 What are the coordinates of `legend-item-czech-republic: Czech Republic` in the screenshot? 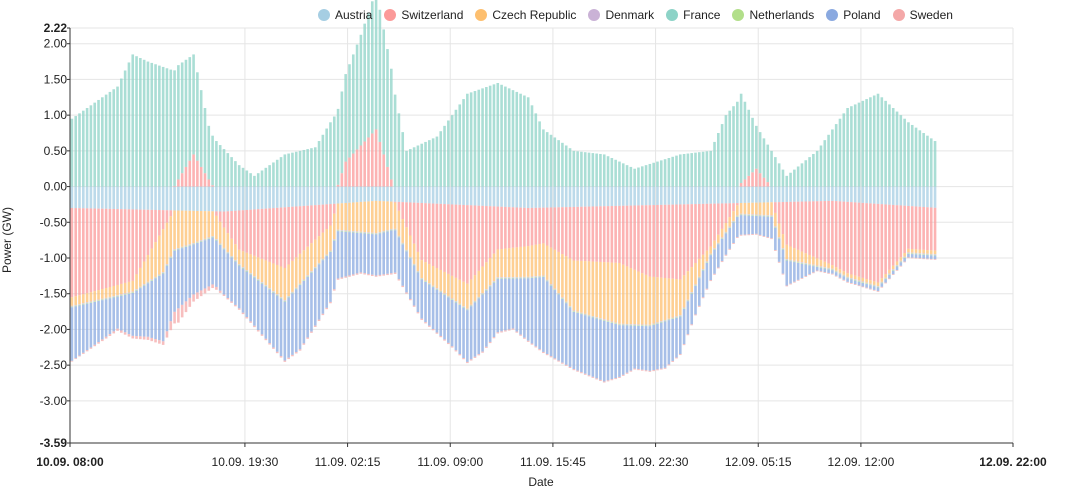 It's located at (525, 15).